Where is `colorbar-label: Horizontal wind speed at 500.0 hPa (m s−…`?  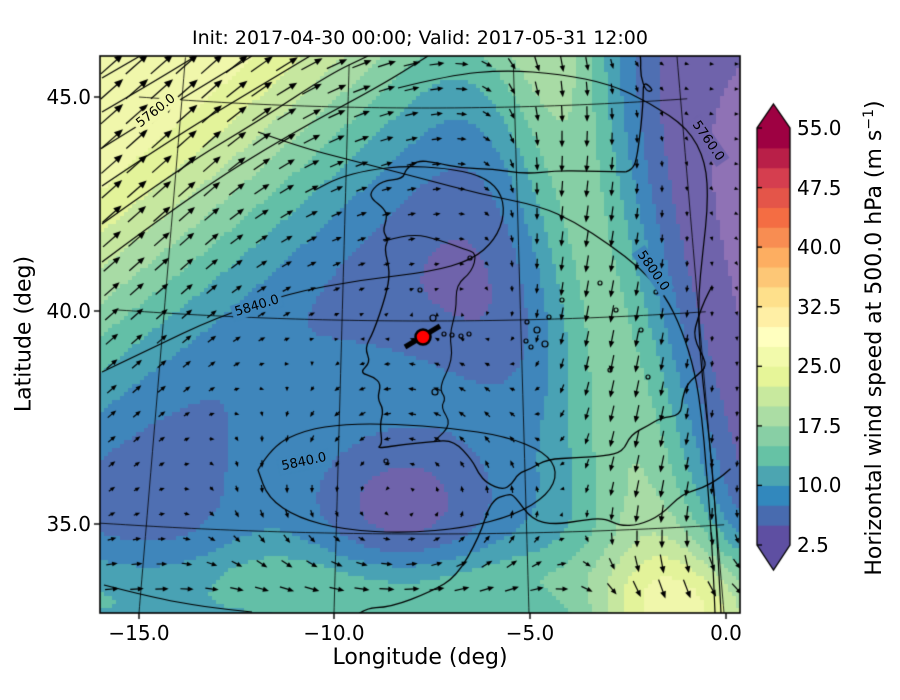
colorbar-label: Horizontal wind speed at 500.0 hPa (m s−… is located at coordinates (874, 337).